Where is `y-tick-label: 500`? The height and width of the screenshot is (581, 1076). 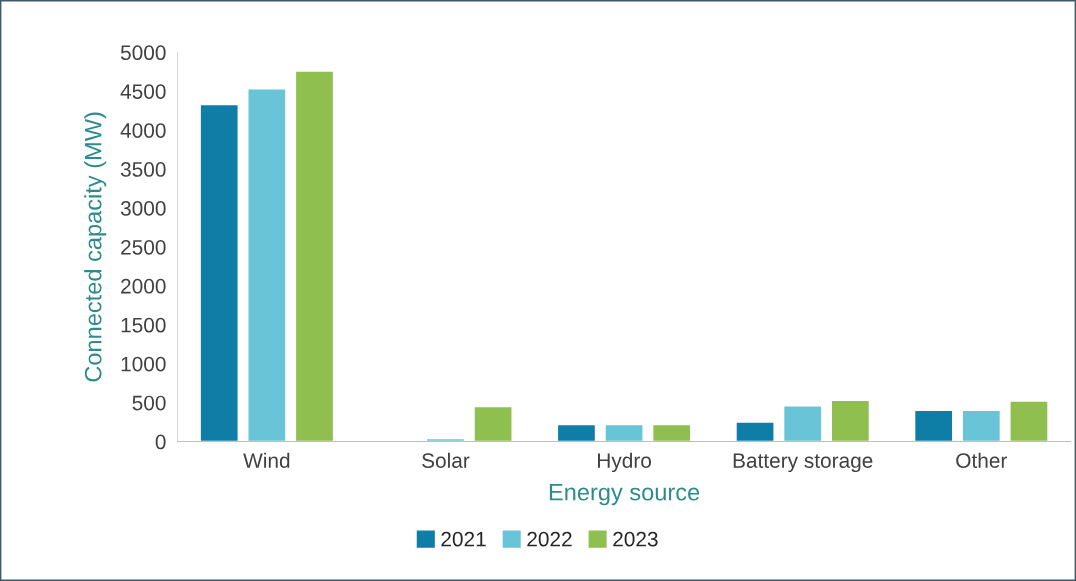 y-tick-label: 500 is located at coordinates (149, 403).